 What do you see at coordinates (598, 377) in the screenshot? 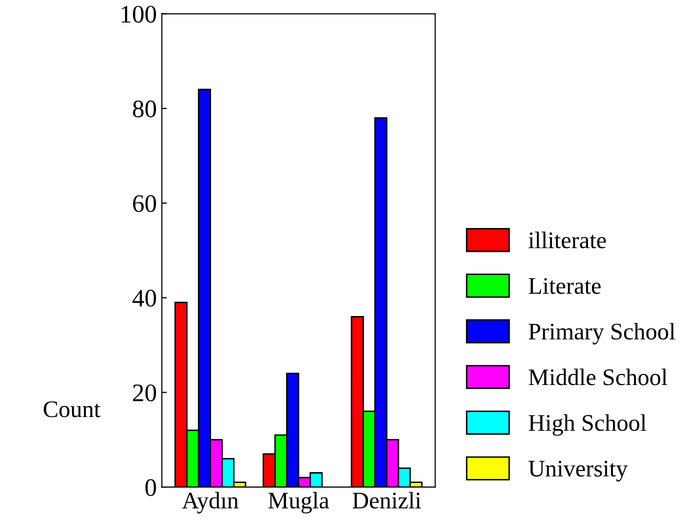
I see `legend-label: Middle School` at bounding box center [598, 377].